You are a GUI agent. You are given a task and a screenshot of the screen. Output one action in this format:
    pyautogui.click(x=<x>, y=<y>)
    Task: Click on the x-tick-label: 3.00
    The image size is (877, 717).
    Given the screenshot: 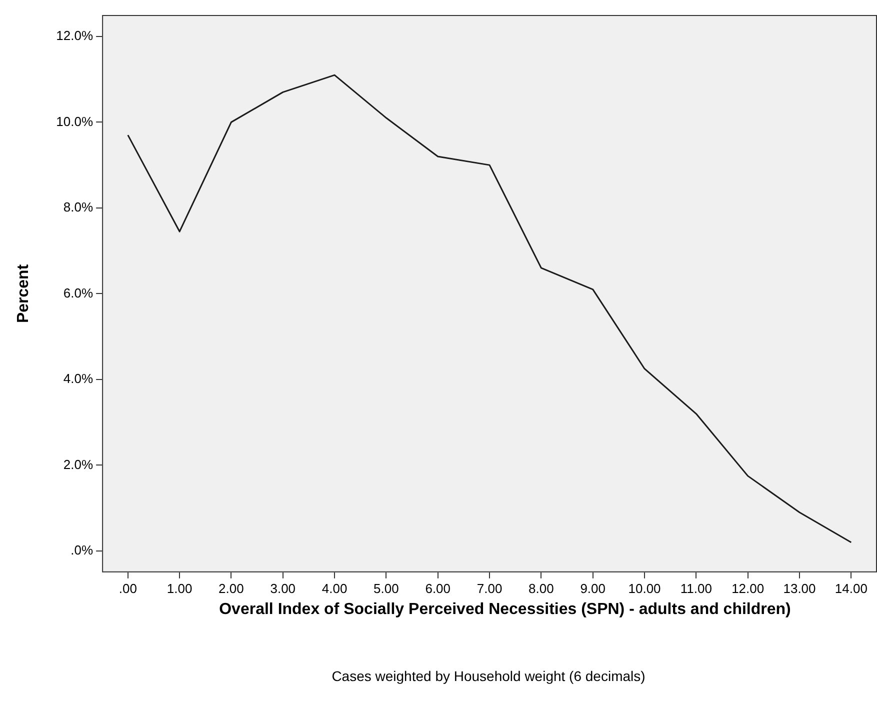 What is the action you would take?
    pyautogui.click(x=283, y=588)
    